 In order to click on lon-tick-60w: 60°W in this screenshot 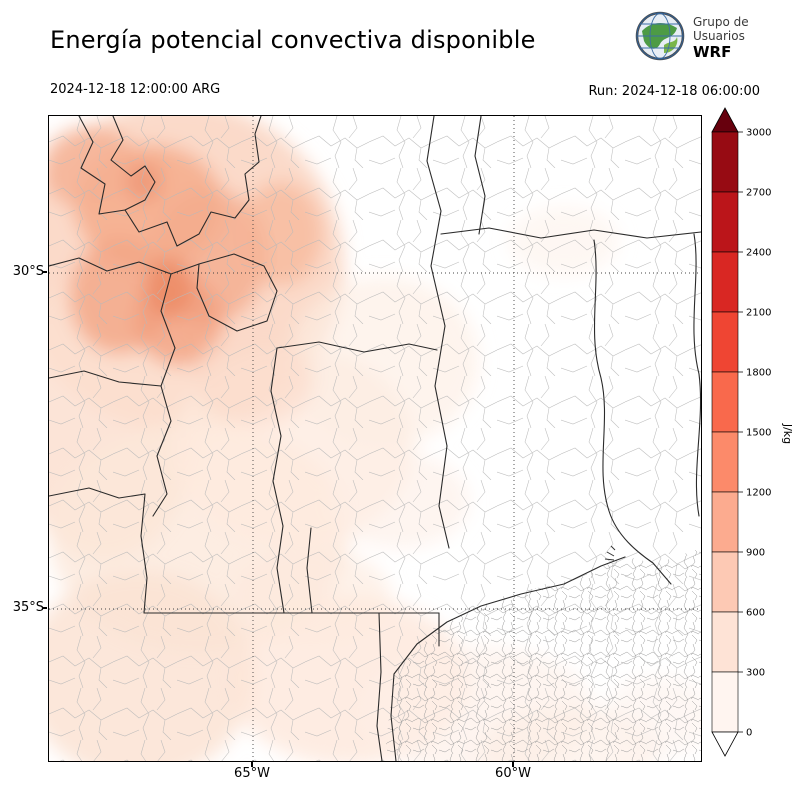, I will do `click(513, 773)`.